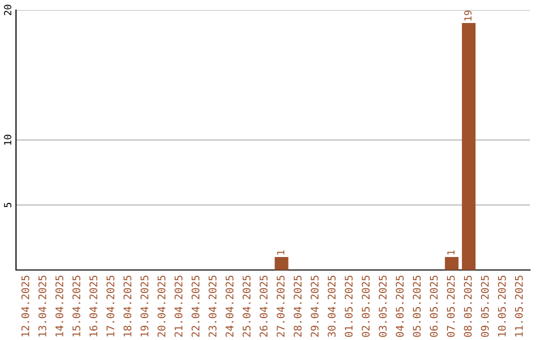 The width and height of the screenshot is (540, 340). What do you see at coordinates (93, 306) in the screenshot?
I see `x-tick-label: 16.04.2025` at bounding box center [93, 306].